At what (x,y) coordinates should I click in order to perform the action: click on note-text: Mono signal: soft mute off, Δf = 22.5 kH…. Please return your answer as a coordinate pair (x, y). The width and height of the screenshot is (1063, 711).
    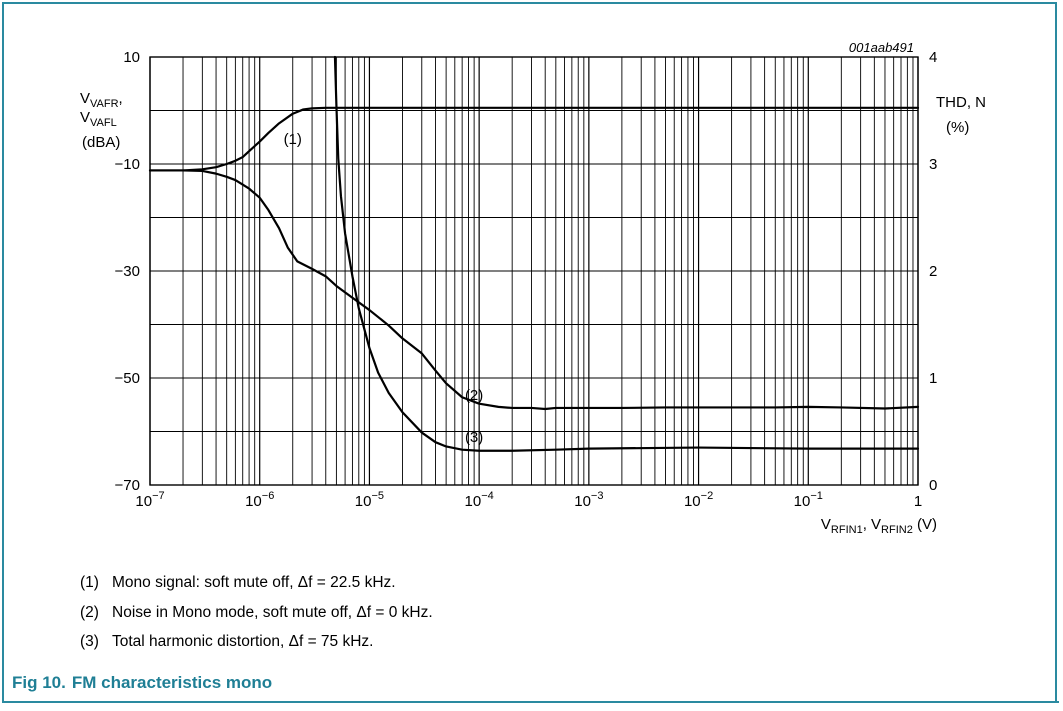
    Looking at the image, I should click on (254, 582).